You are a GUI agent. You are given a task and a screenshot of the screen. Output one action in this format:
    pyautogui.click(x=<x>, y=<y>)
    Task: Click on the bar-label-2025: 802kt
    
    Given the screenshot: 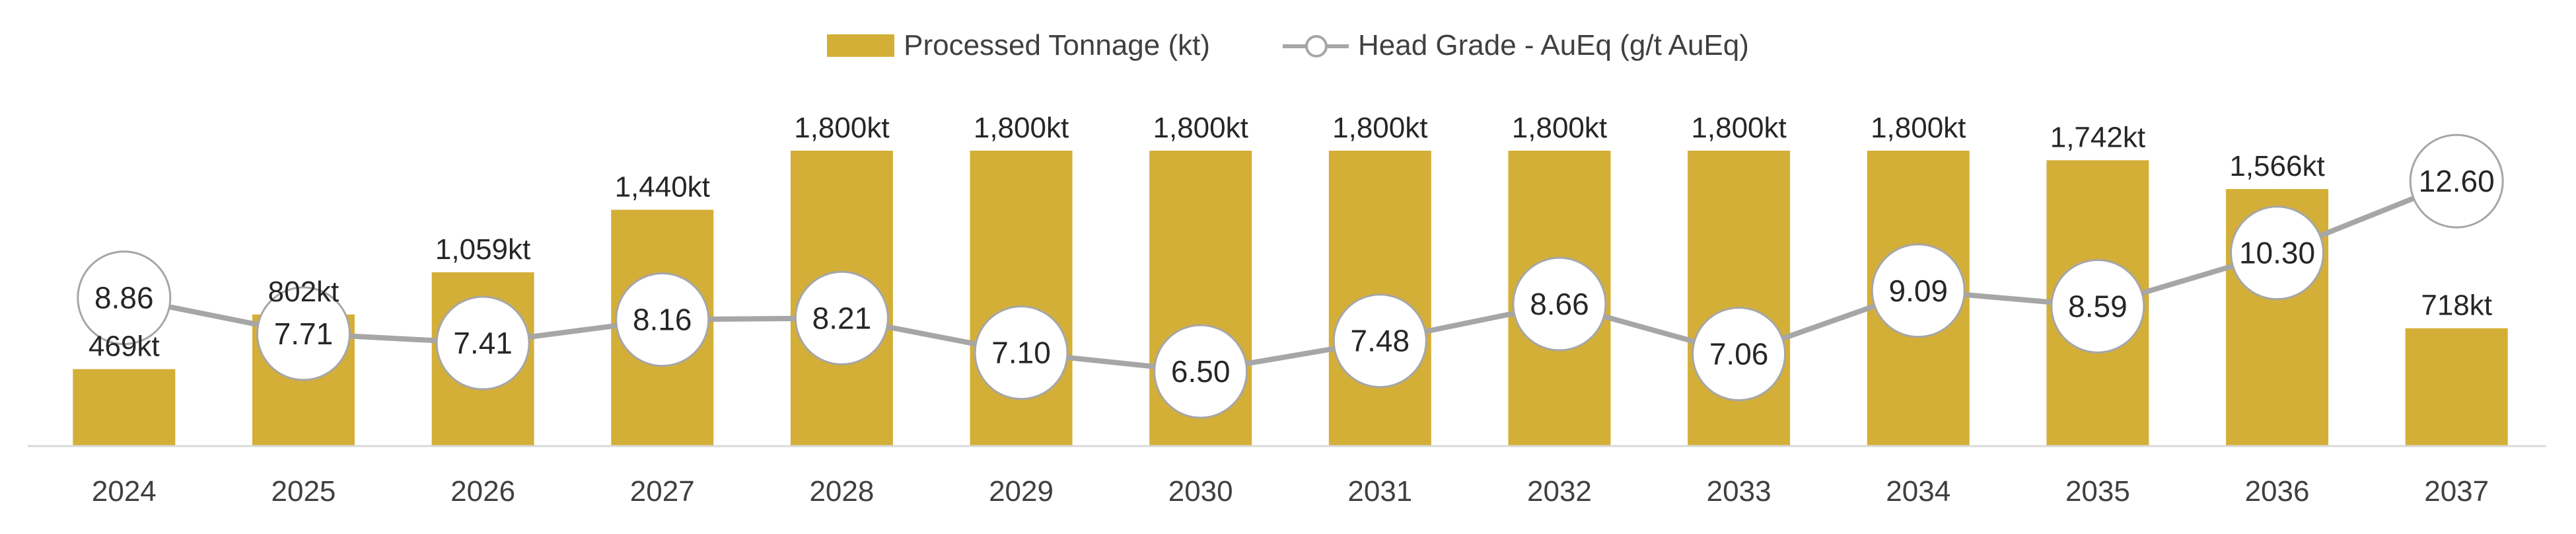 What is the action you would take?
    pyautogui.click(x=304, y=292)
    